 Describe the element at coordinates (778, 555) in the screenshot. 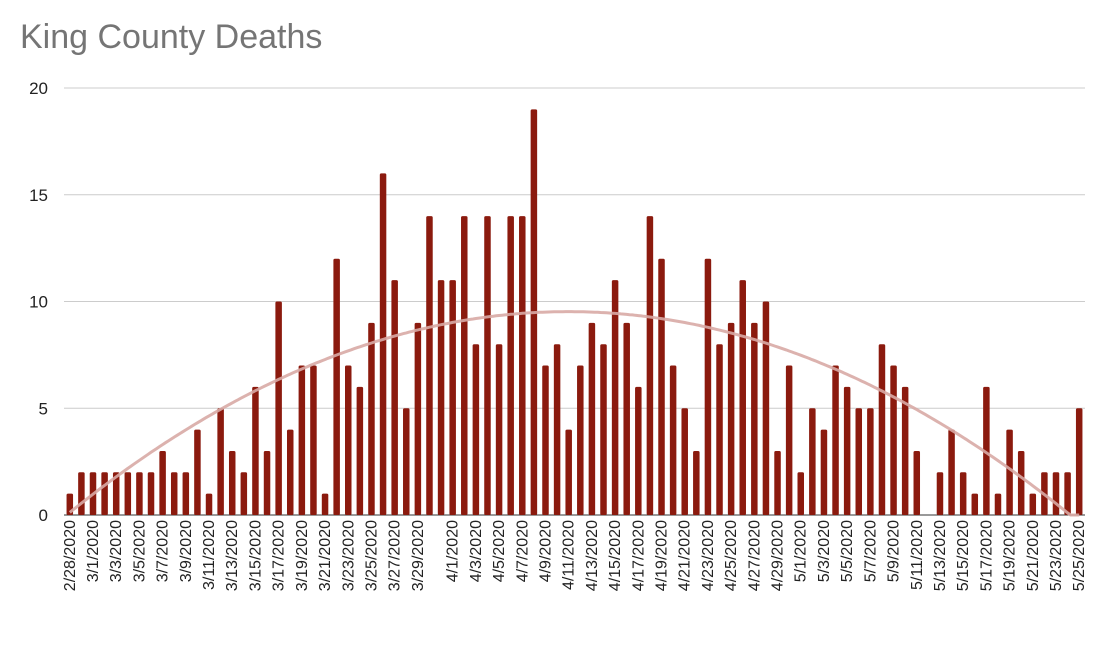

I see `x-tick-label: 4/29/2020` at that location.